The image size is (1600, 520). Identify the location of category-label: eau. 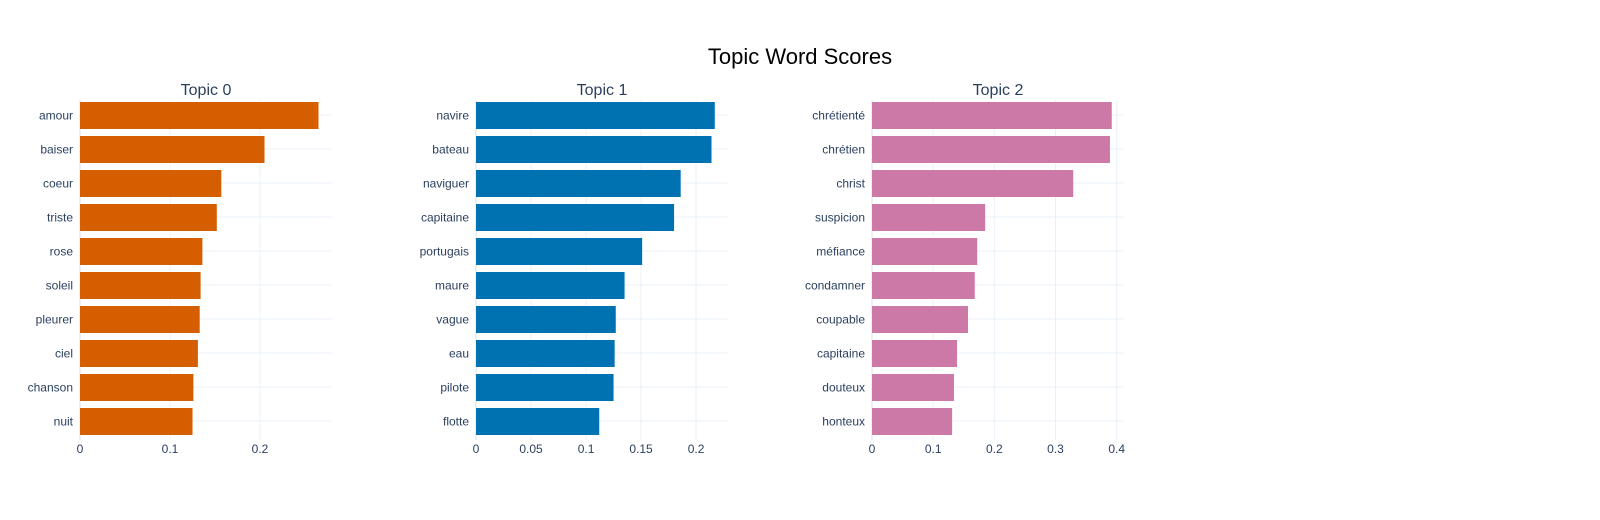
(459, 354).